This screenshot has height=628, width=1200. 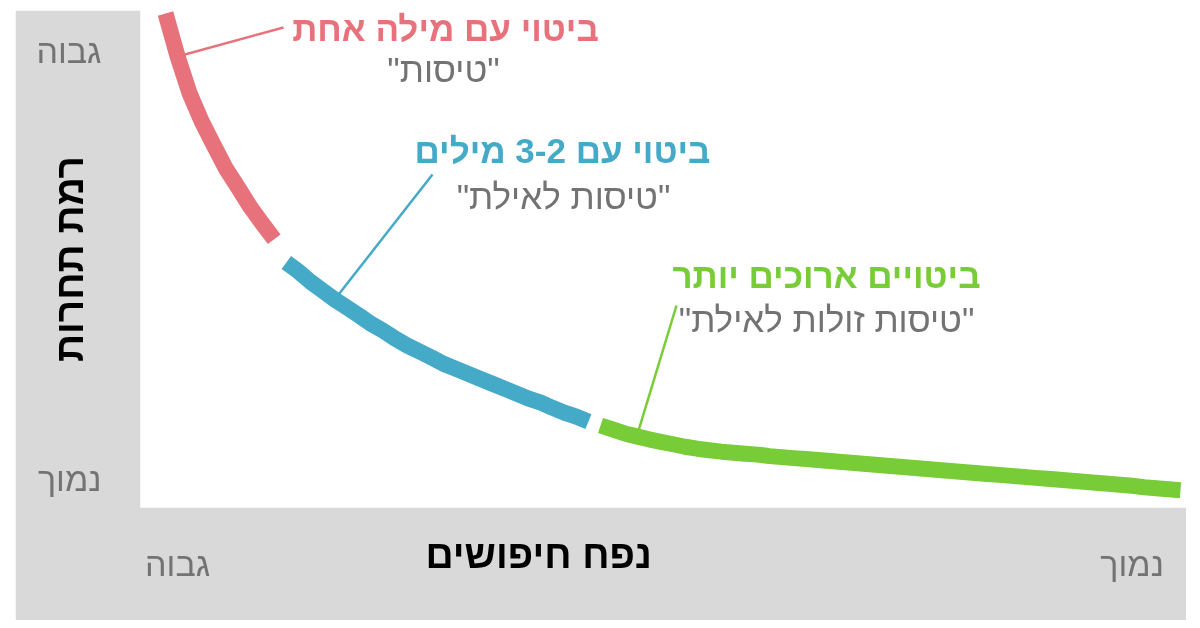 What do you see at coordinates (445, 28) in the screenshot?
I see `legend-label: ביטוי עם מילה אחת` at bounding box center [445, 28].